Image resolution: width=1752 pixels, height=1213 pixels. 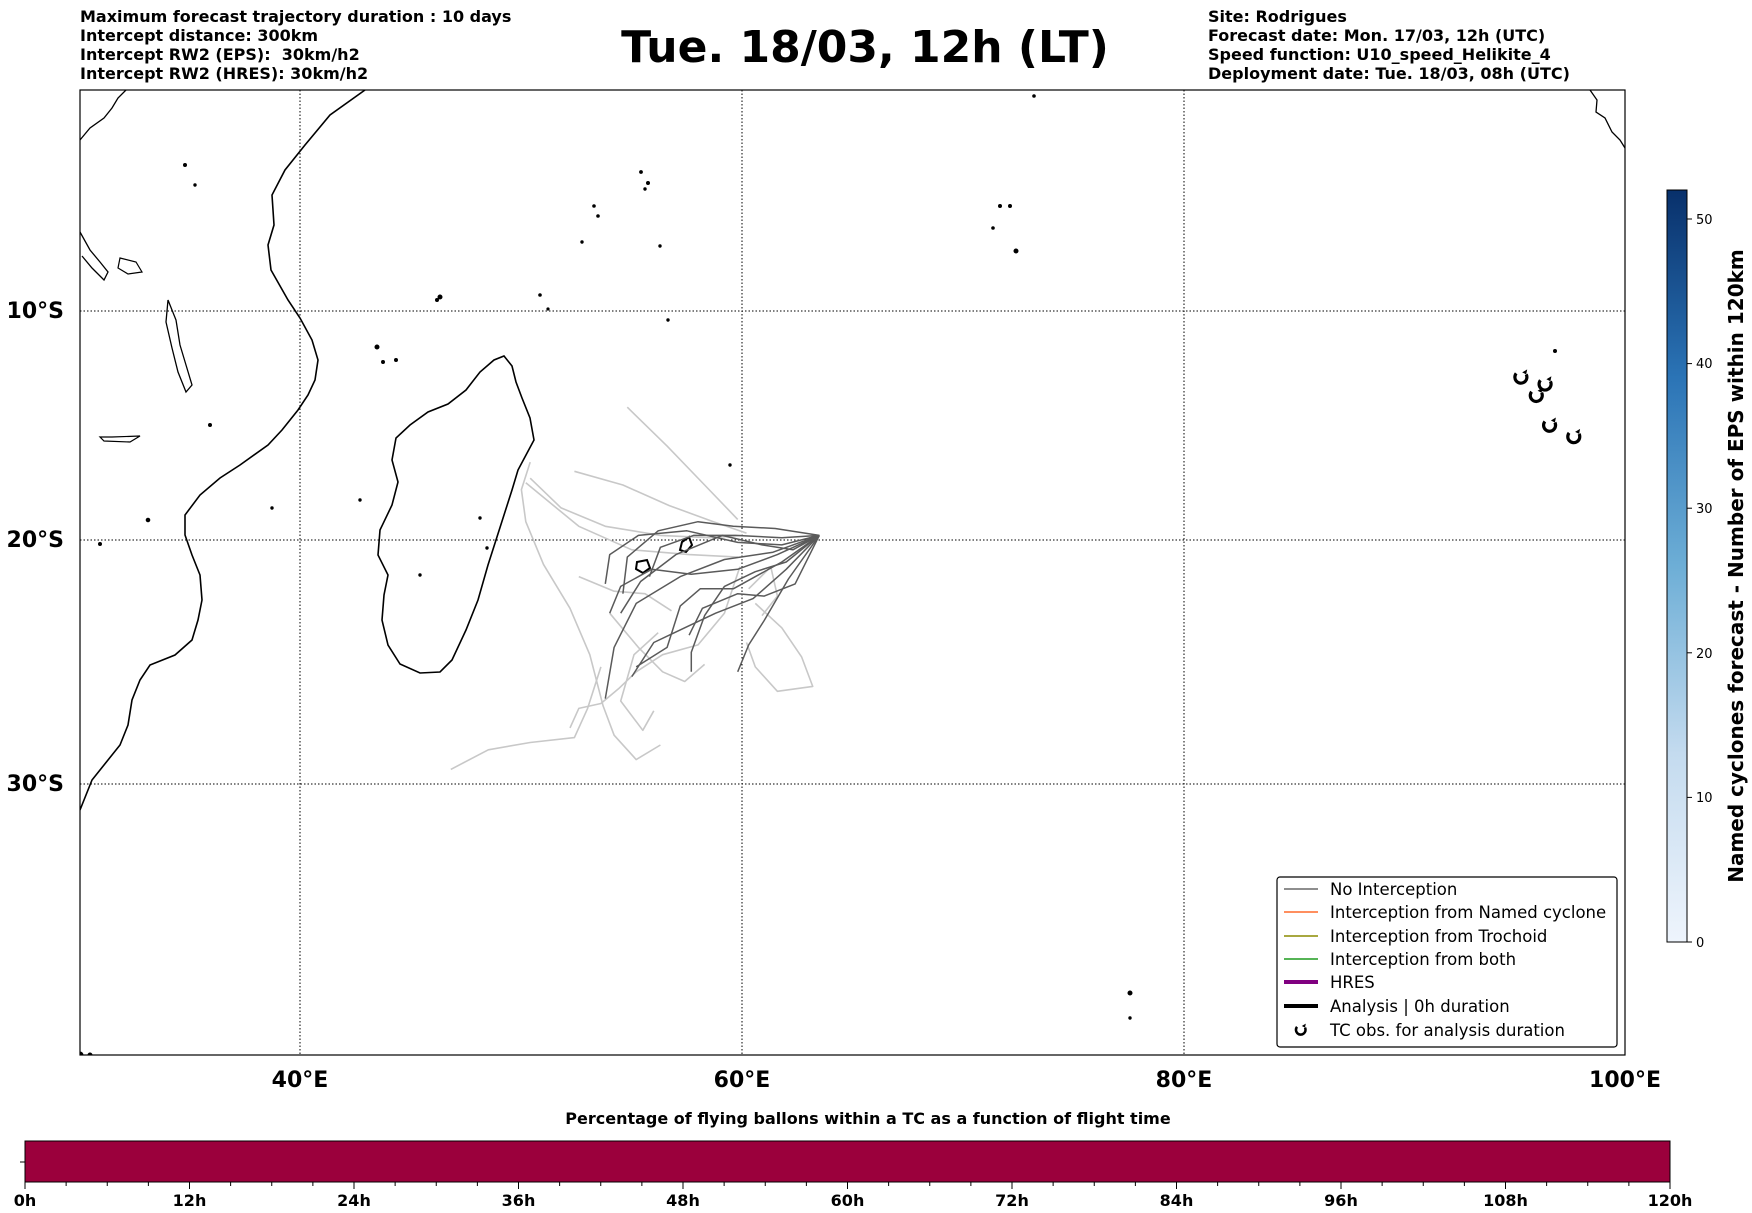 I want to click on forecast-date-text: Forecast date: Mon. 17/03, 12h (UTC), so click(x=1377, y=35).